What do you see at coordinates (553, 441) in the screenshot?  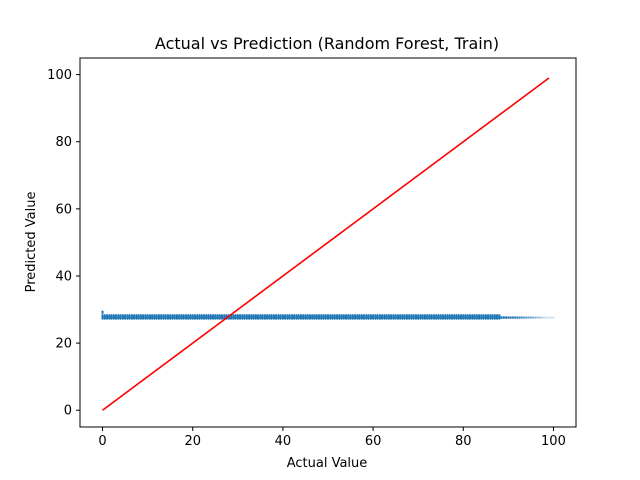 I see `x-tick-label: 100` at bounding box center [553, 441].